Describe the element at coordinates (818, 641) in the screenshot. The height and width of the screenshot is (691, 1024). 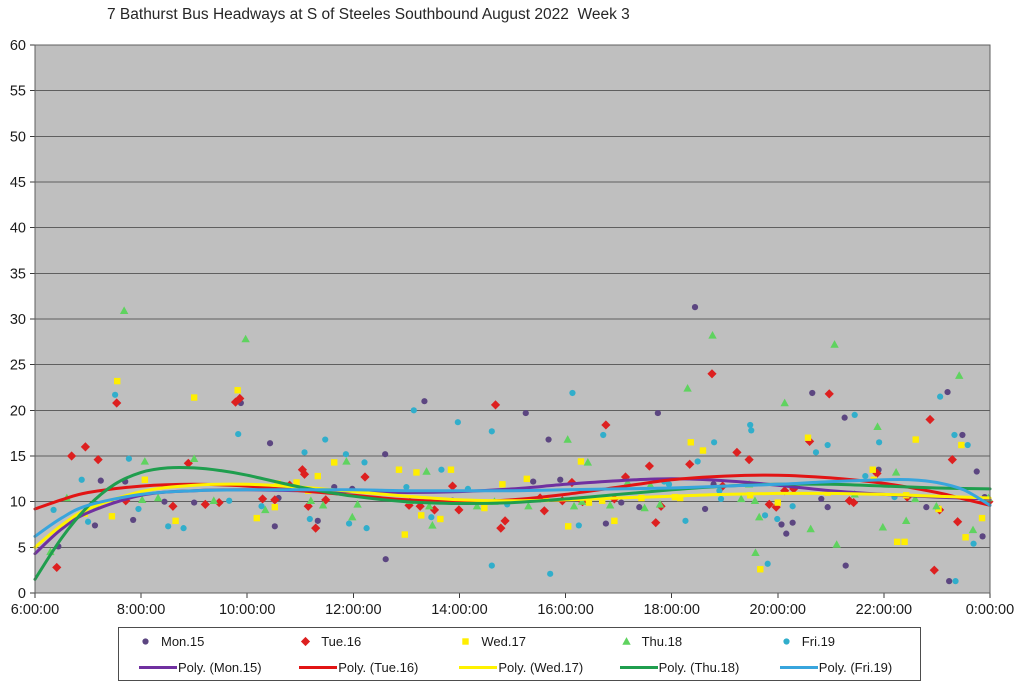
I see `legend-label: Fri.19` at that location.